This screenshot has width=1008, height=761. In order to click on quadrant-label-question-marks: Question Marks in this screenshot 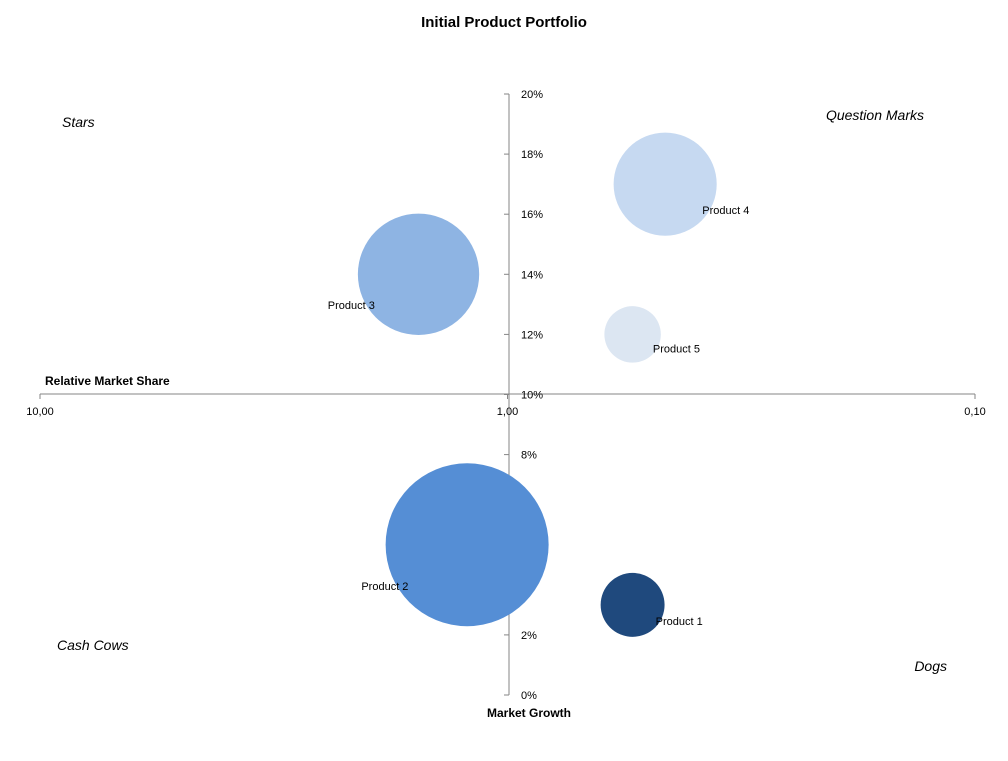, I will do `click(875, 115)`.